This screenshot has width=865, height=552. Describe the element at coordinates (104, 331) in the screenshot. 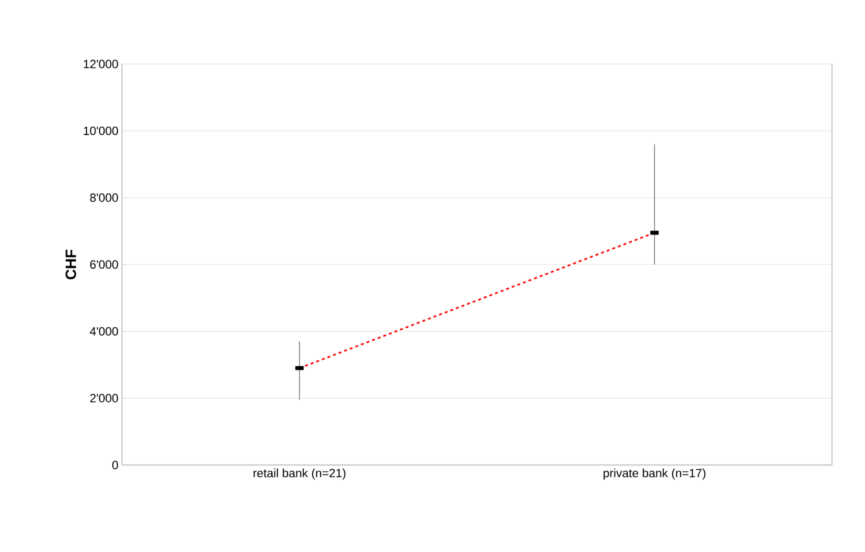

I see `y-tick-label: 4'000` at that location.